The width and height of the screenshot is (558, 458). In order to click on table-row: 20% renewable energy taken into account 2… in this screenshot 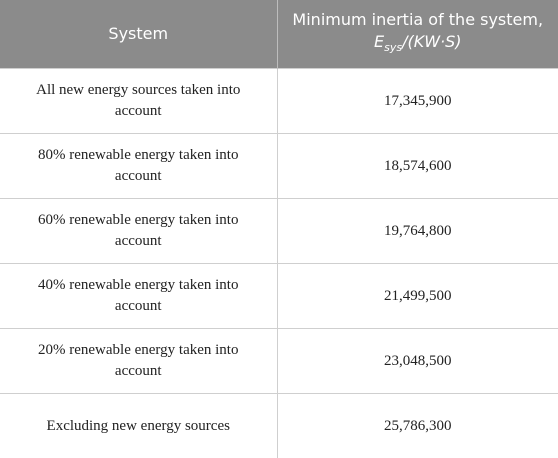, I will do `click(279, 361)`.